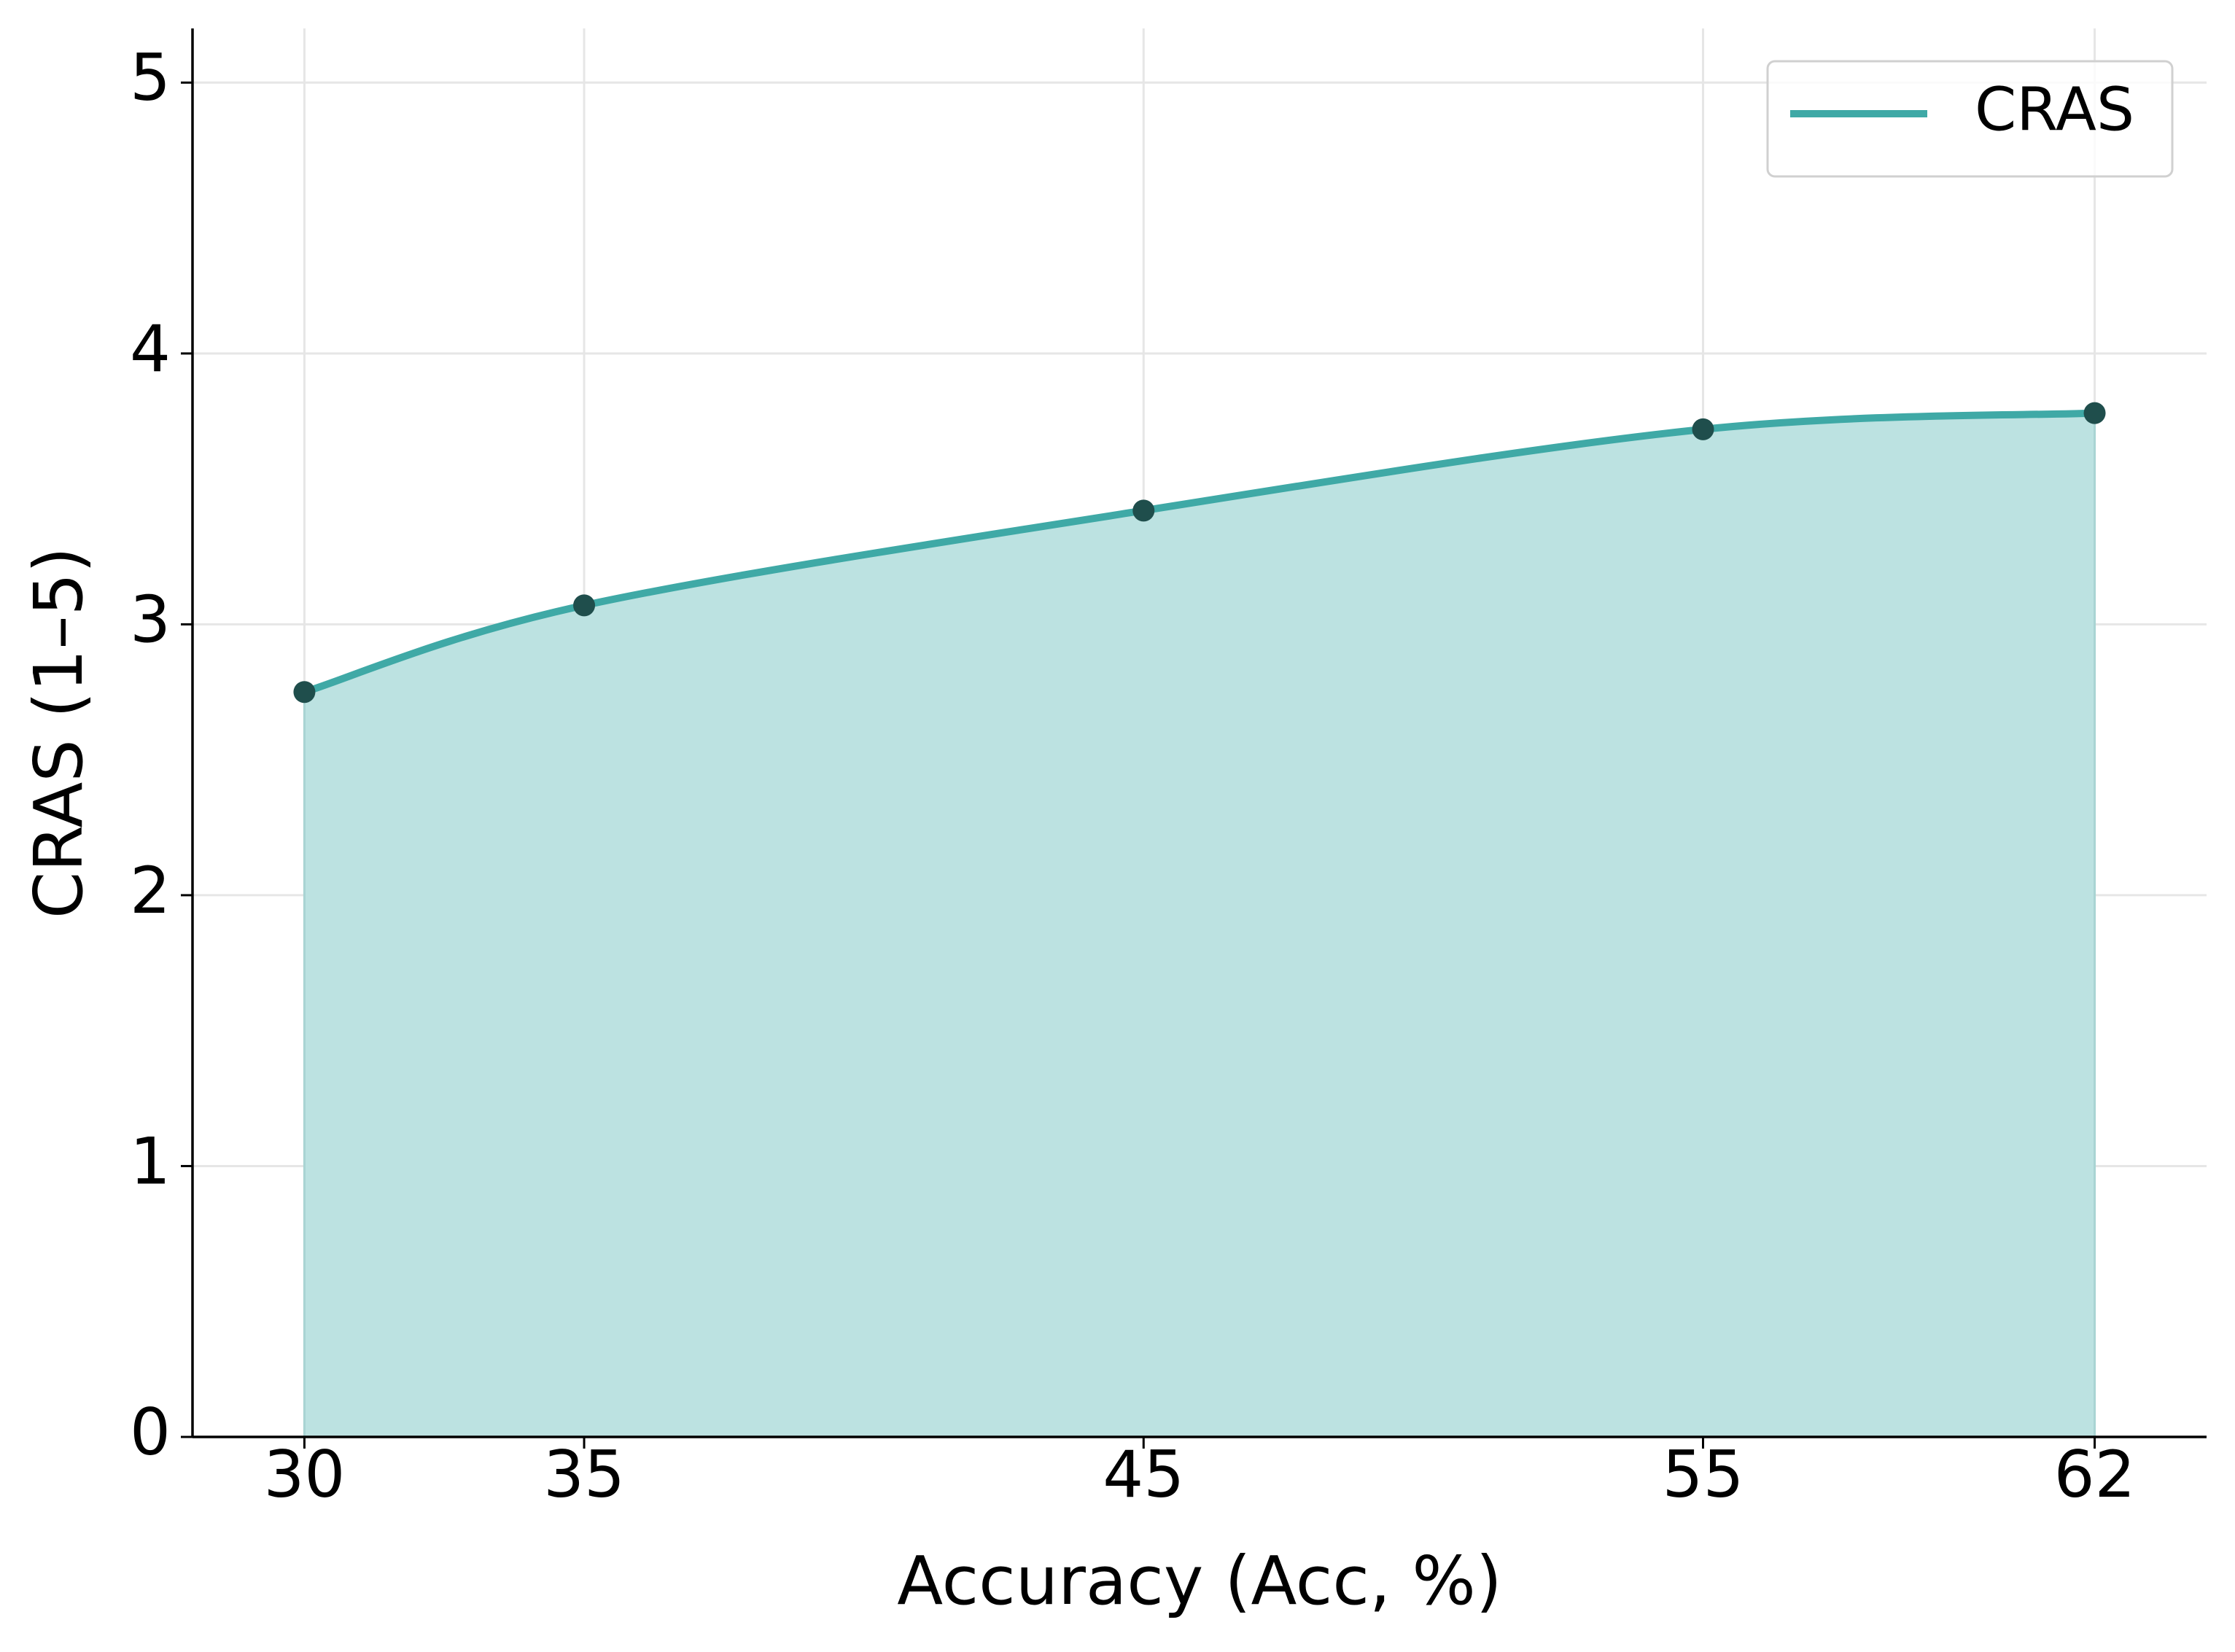 This screenshot has width=2235, height=1652. What do you see at coordinates (150, 619) in the screenshot?
I see `y-tick-label: 3` at bounding box center [150, 619].